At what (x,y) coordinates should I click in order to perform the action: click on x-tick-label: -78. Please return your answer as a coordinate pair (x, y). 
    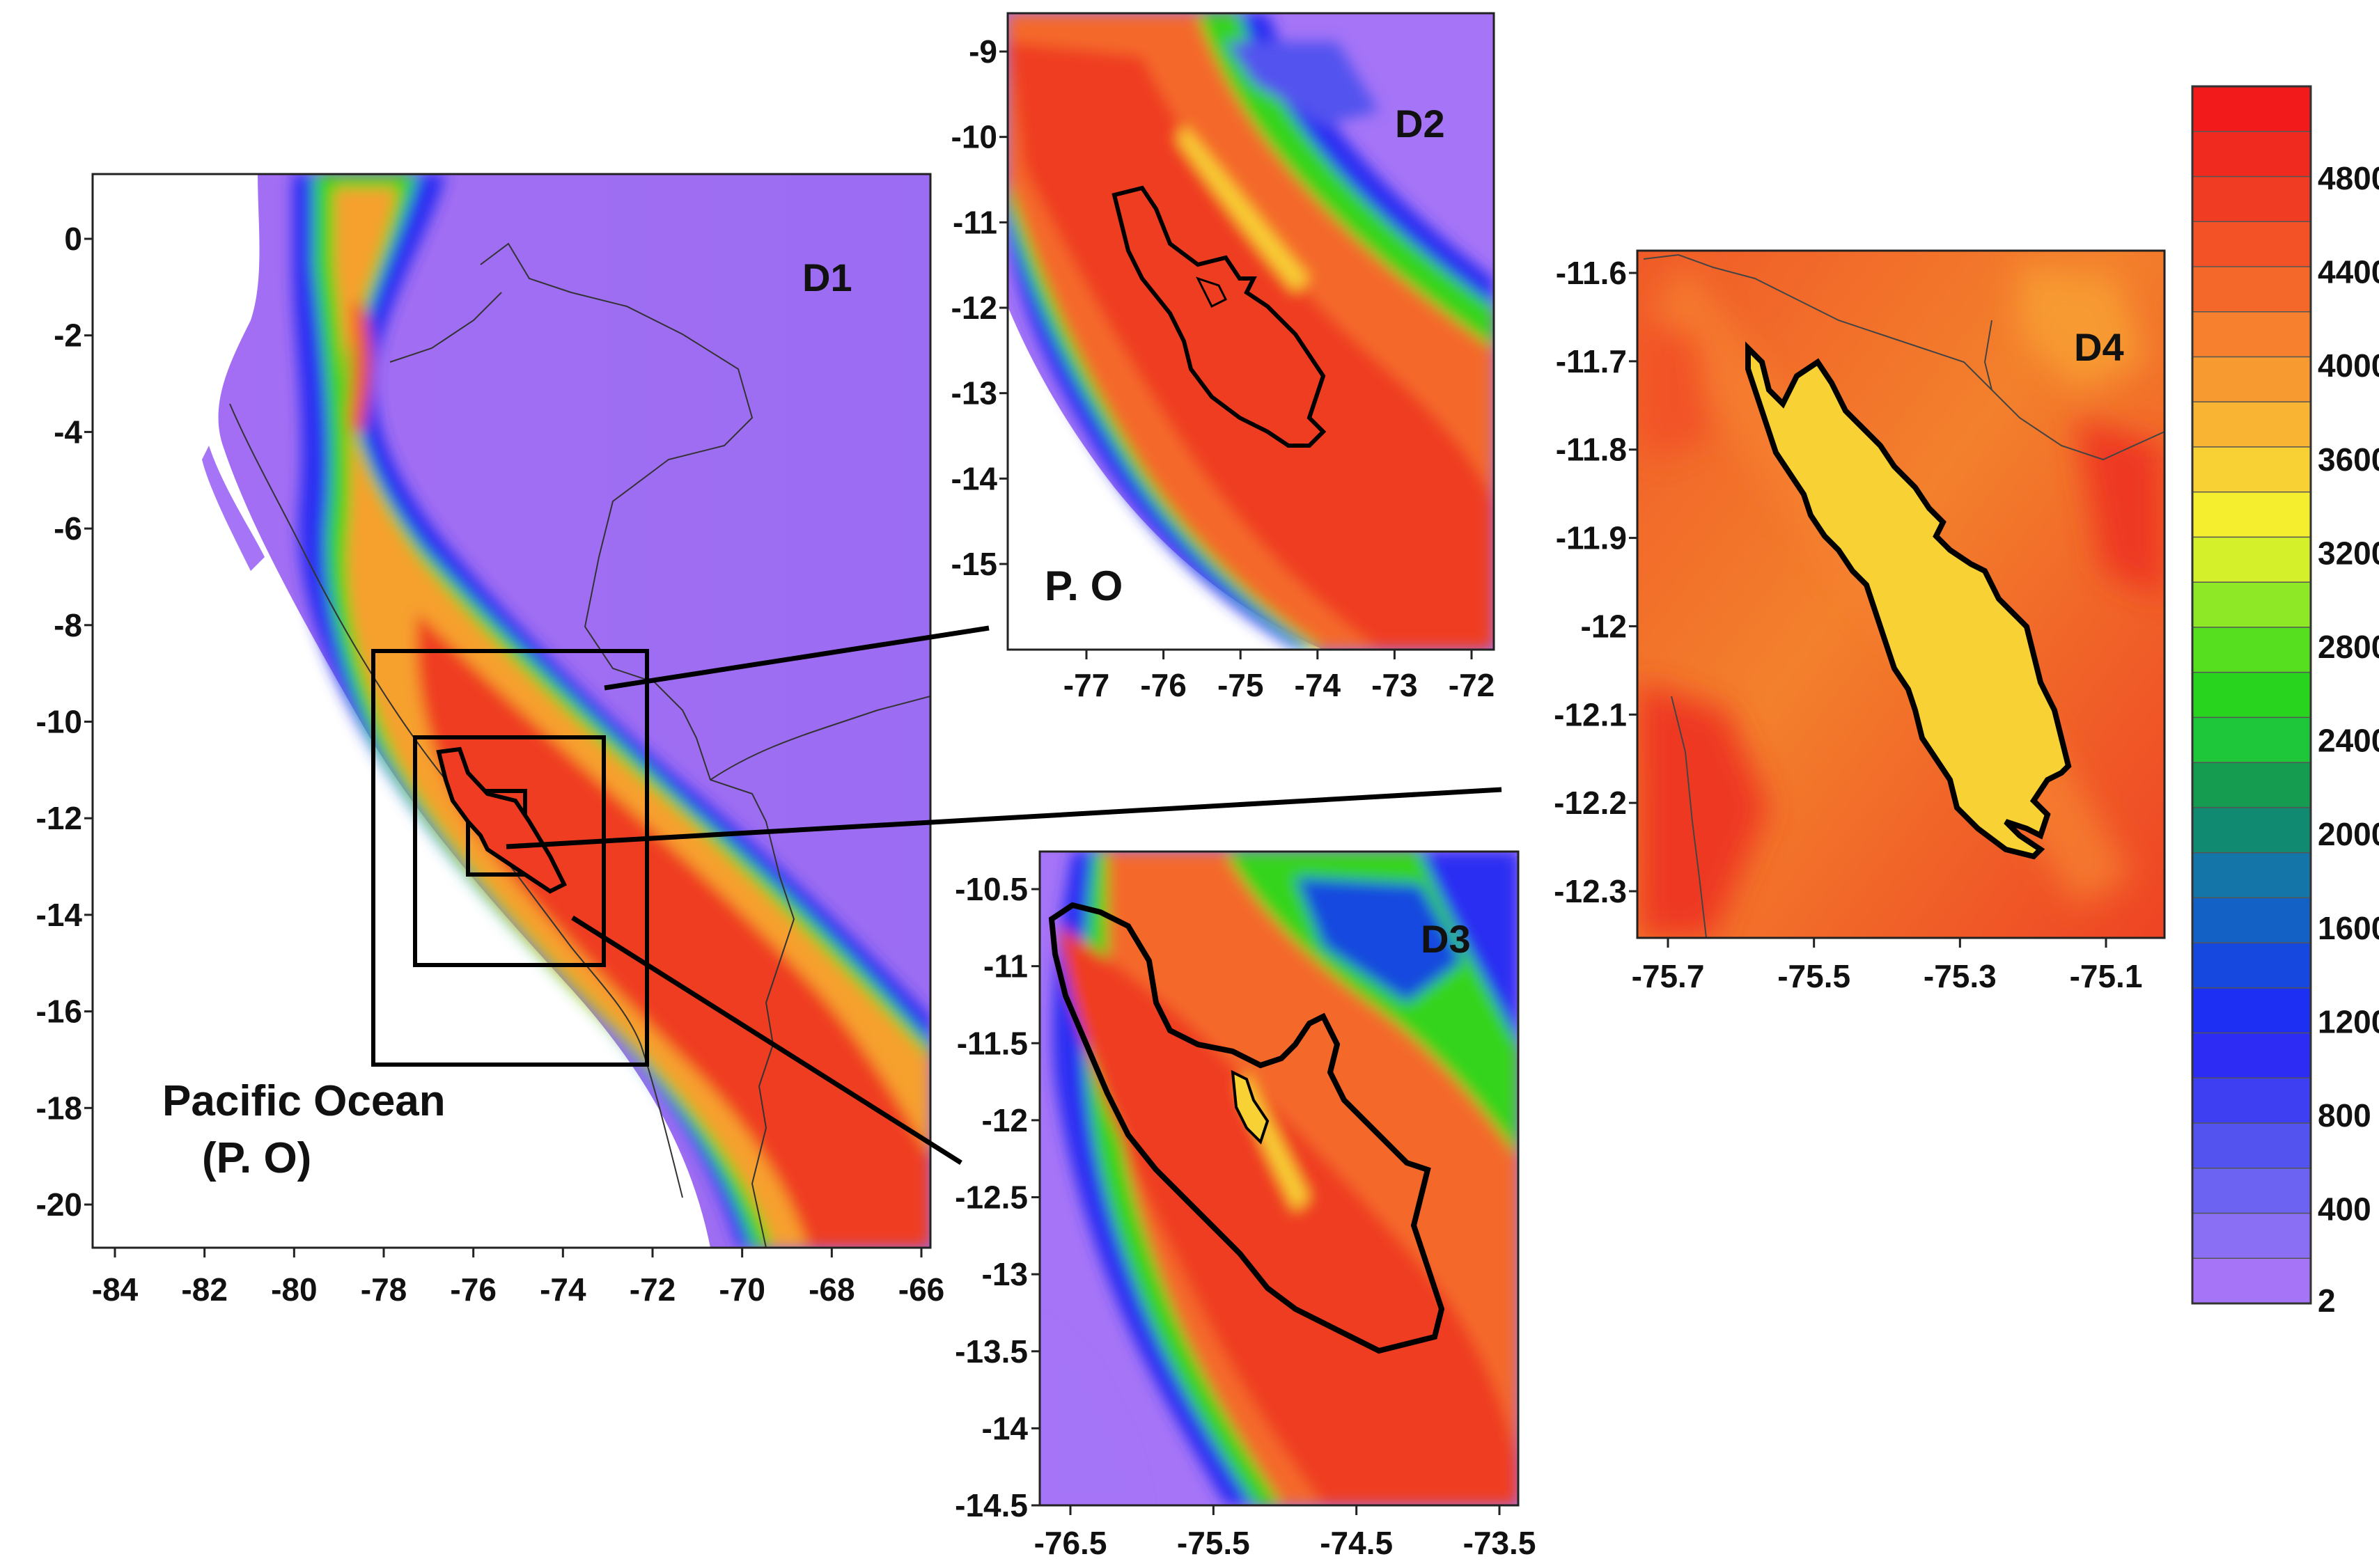
    Looking at the image, I should click on (384, 1289).